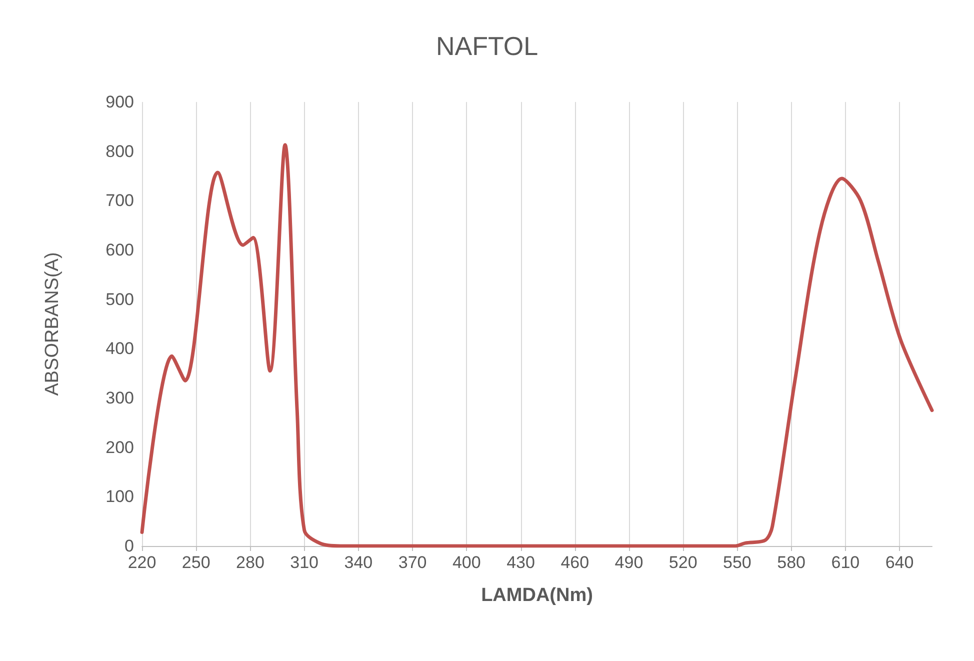 The height and width of the screenshot is (661, 974). I want to click on y-tick-label: 400, so click(120, 348).